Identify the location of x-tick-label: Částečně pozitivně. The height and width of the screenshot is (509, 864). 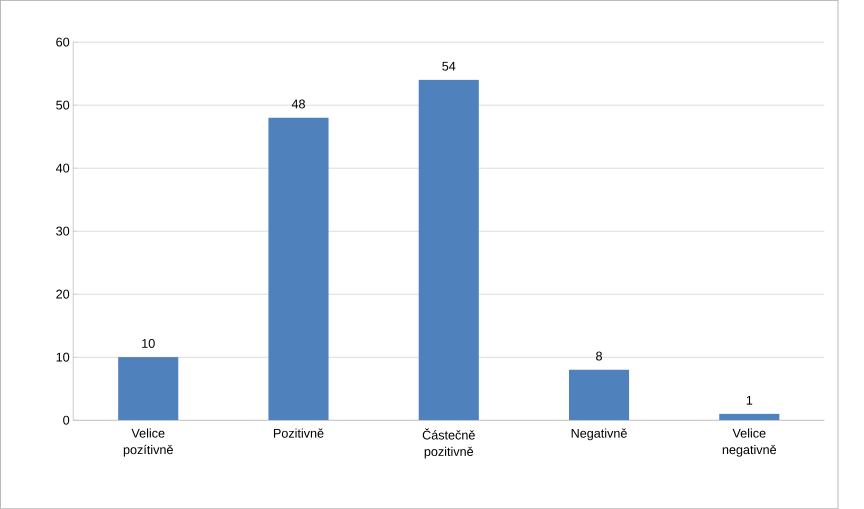
(448, 443).